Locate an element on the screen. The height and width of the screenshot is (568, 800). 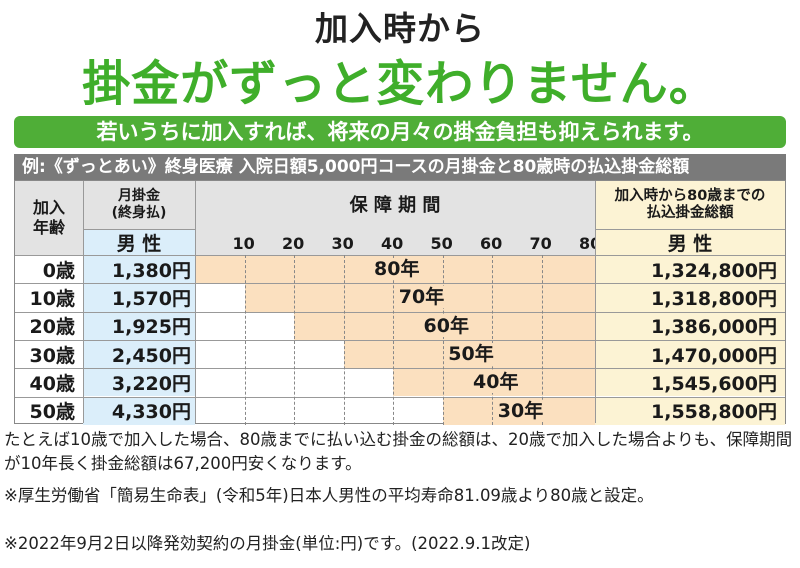
row-total: 1,558,800円 is located at coordinates (690, 410).